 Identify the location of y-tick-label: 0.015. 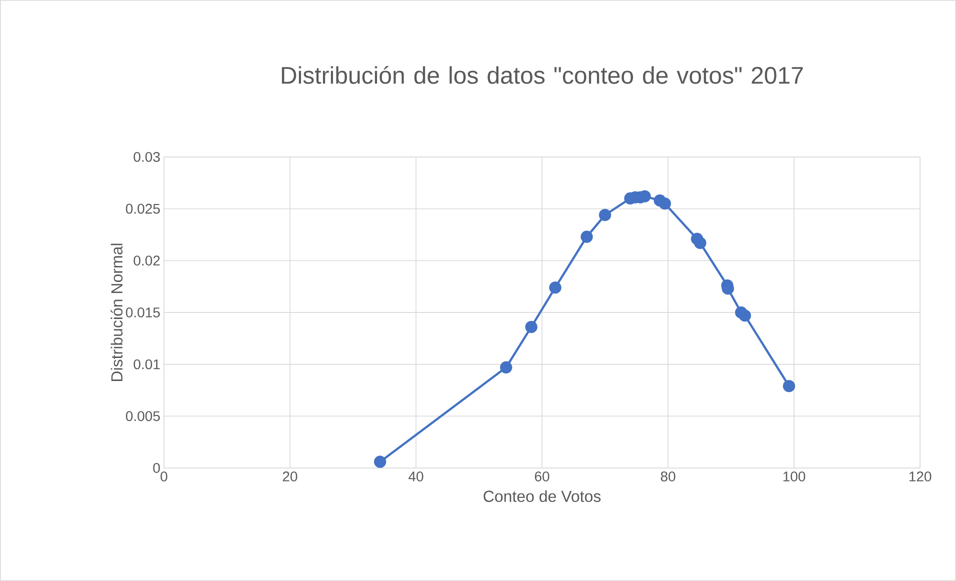
(143, 313).